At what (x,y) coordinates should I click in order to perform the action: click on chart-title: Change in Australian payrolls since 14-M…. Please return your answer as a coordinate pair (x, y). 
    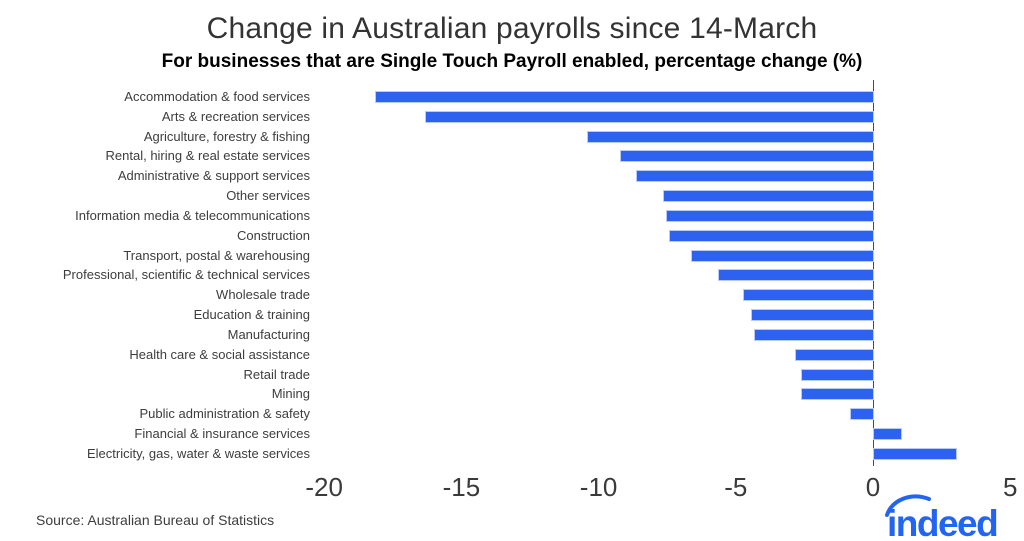
    Looking at the image, I should click on (512, 28).